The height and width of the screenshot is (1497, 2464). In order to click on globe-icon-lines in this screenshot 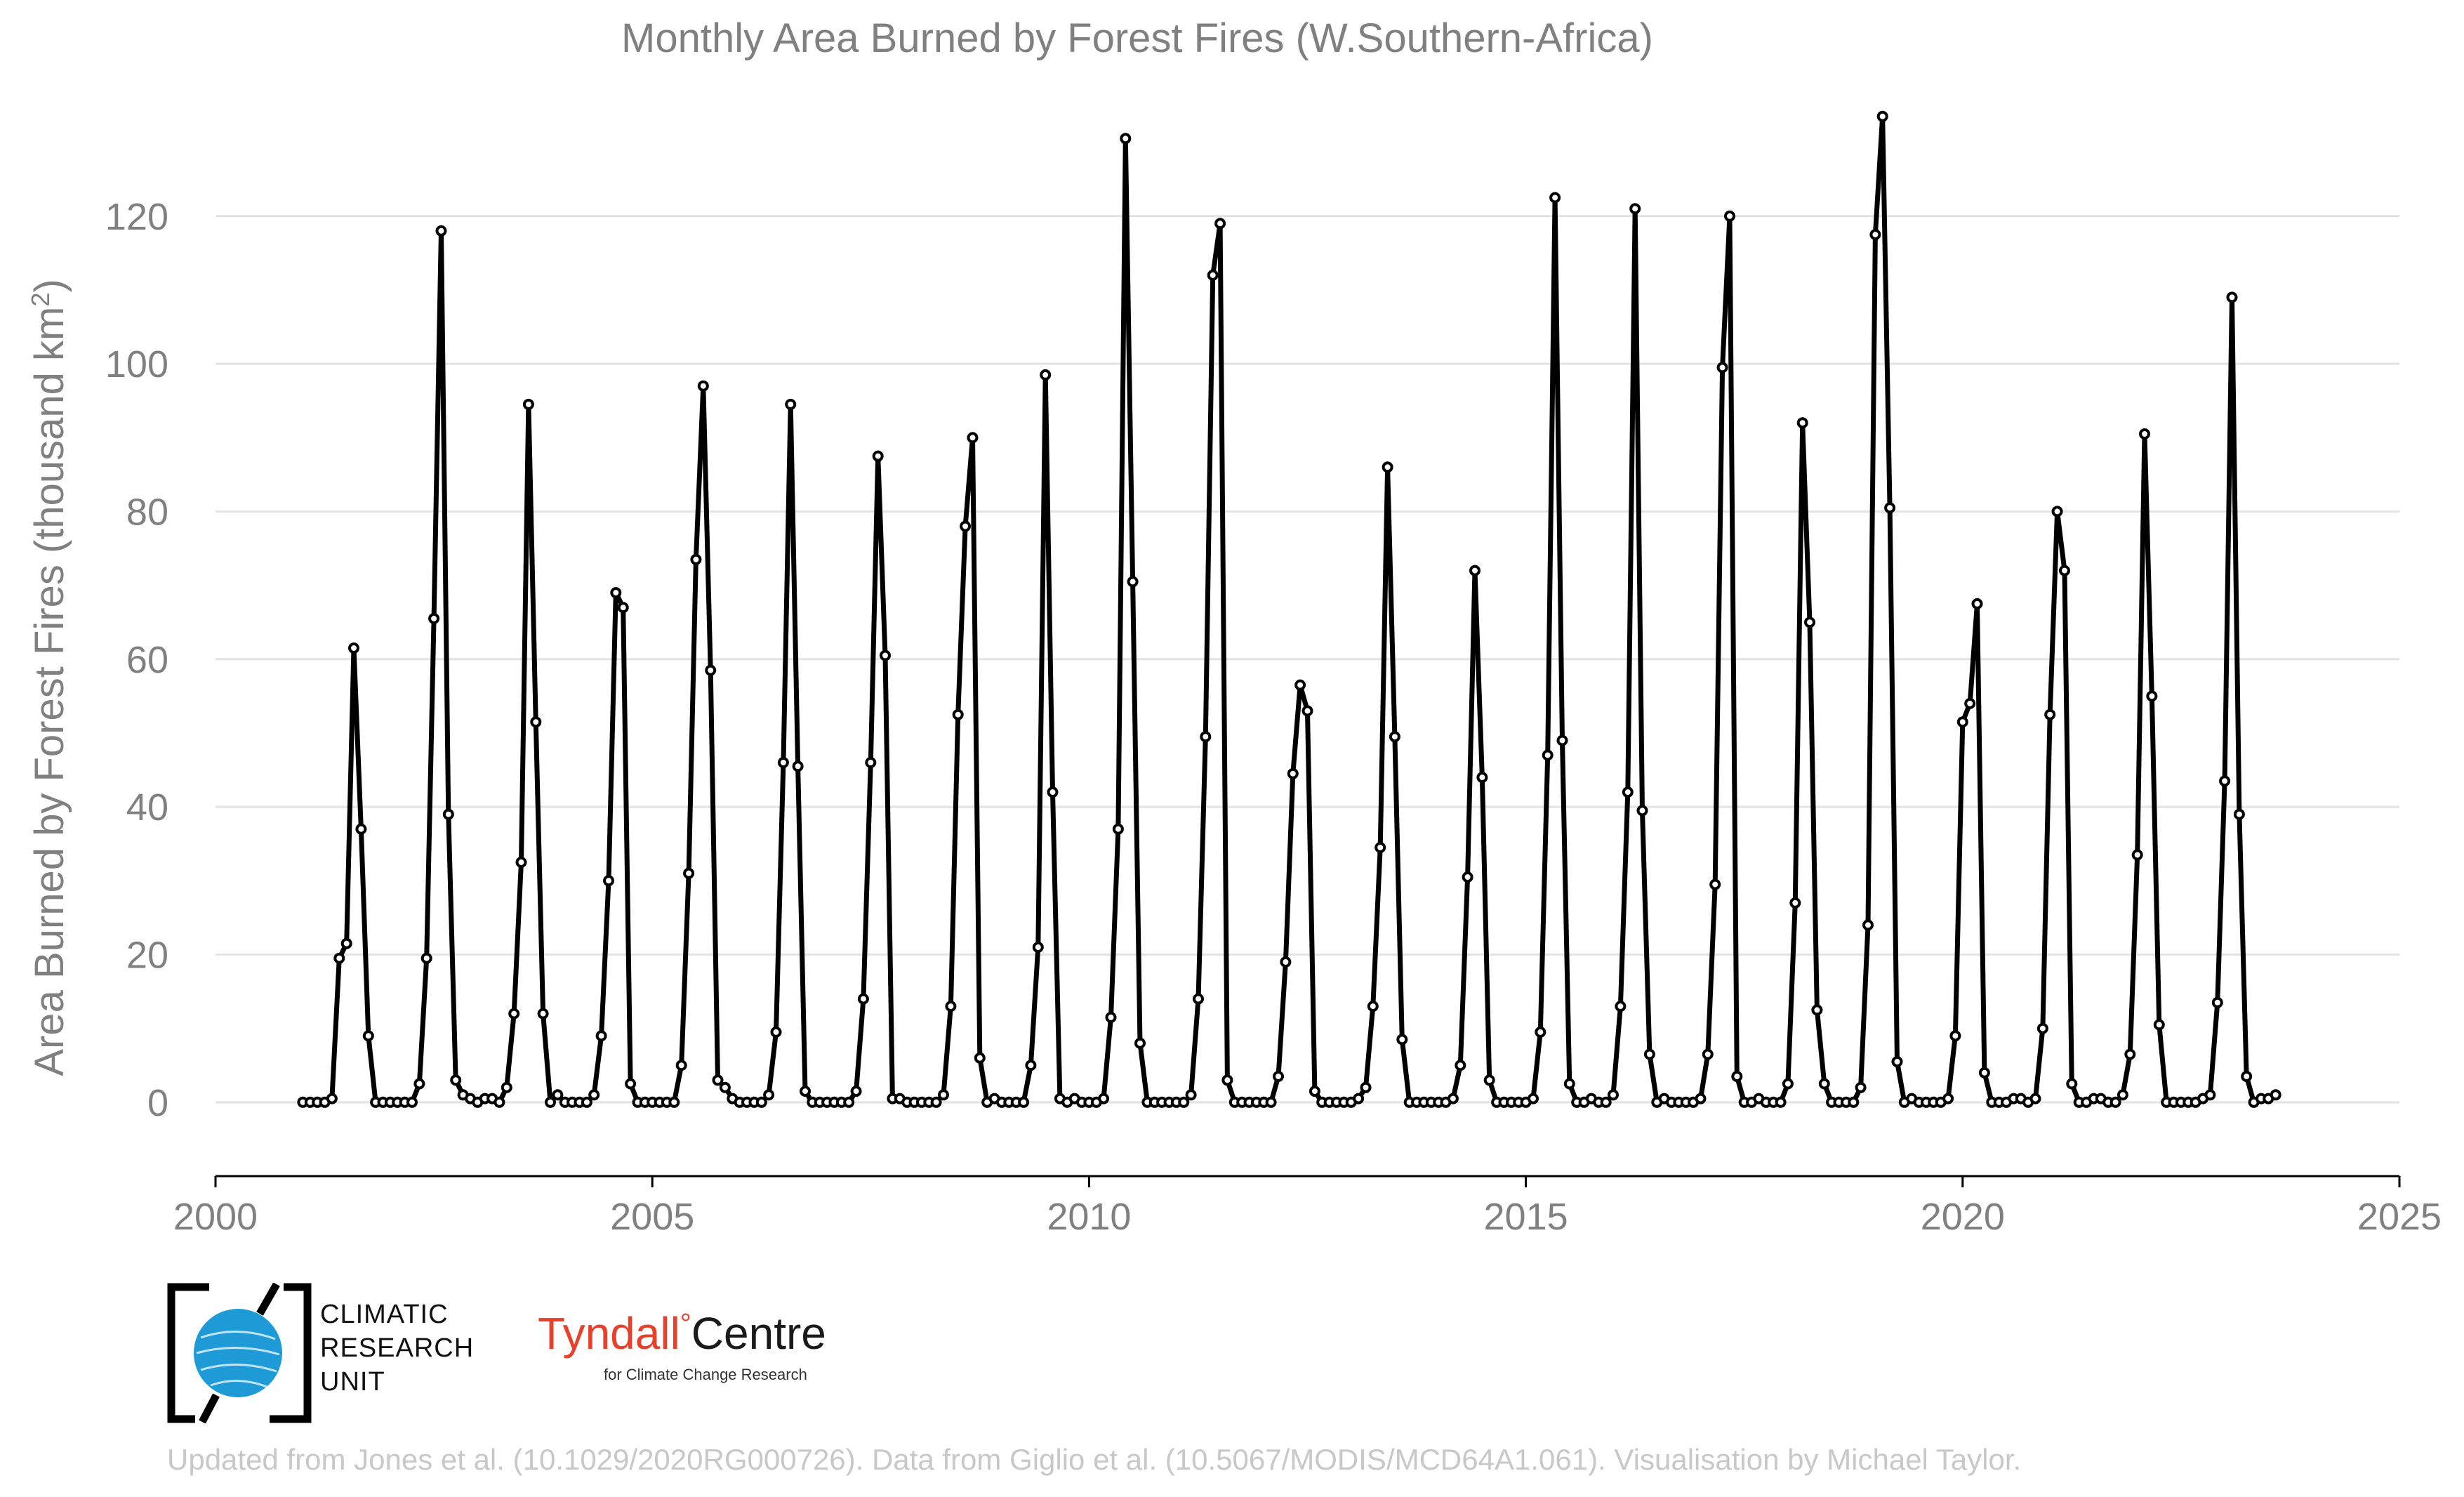, I will do `click(238, 1359)`.